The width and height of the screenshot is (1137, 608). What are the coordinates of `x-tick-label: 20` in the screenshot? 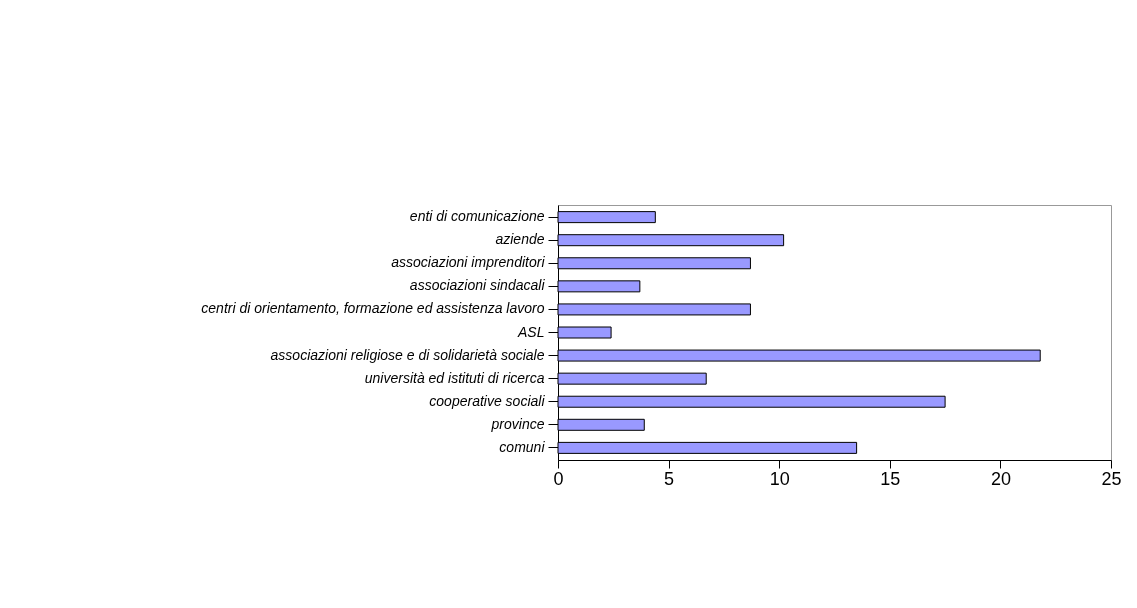 It's located at (1000, 478).